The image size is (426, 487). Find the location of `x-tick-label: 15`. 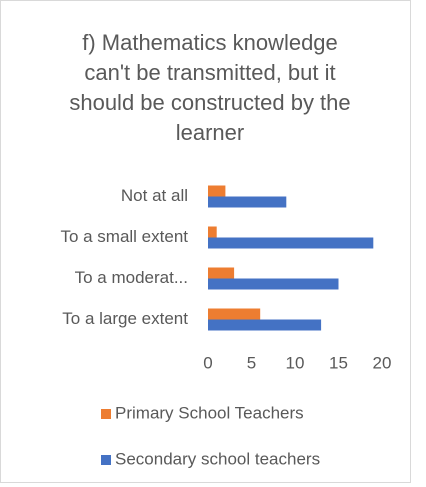

x-tick-label: 15 is located at coordinates (338, 362).